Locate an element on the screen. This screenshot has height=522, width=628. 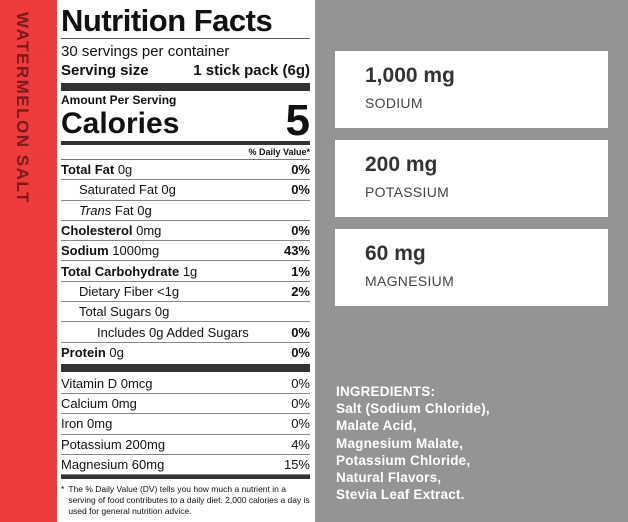
nutrient-row-added-sugars: Includes 0g Added Sugars 0% is located at coordinates (185, 332).